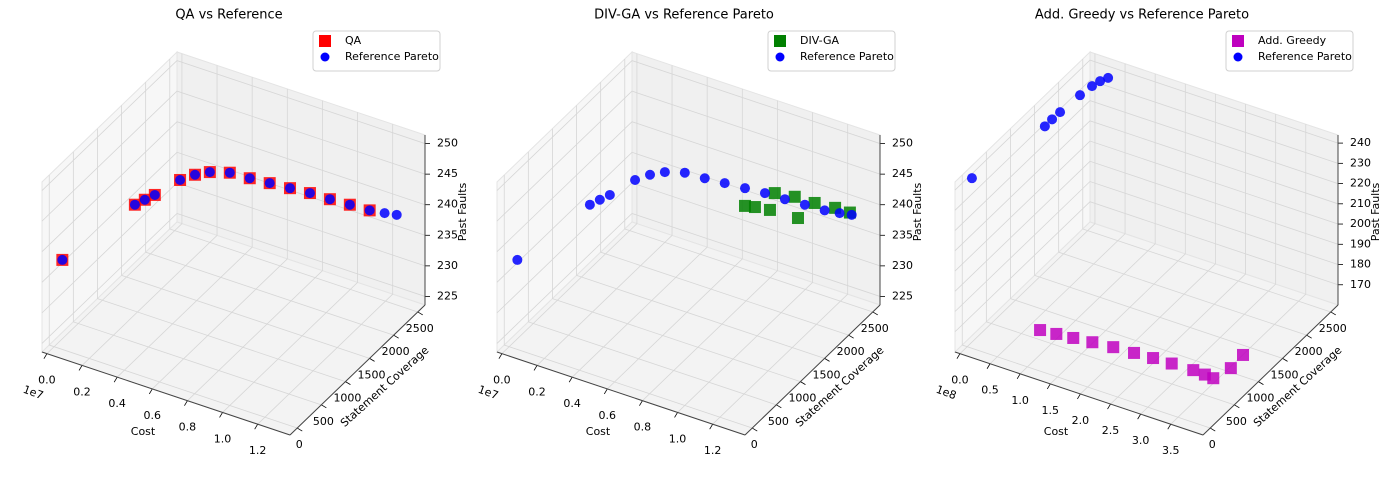  I want to click on x-axis-label: Cost, so click(598, 431).